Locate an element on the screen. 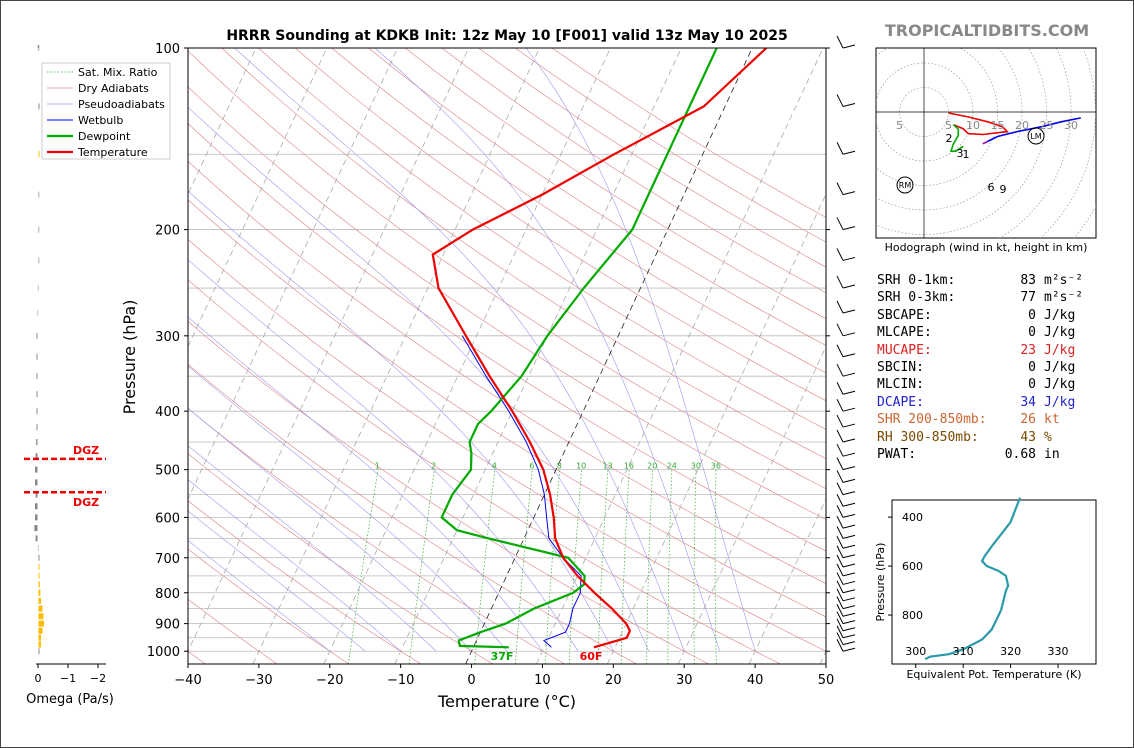 Image resolution: width=1134 pixels, height=748 pixels. legend-entry: Dry Adiabats is located at coordinates (113, 88).